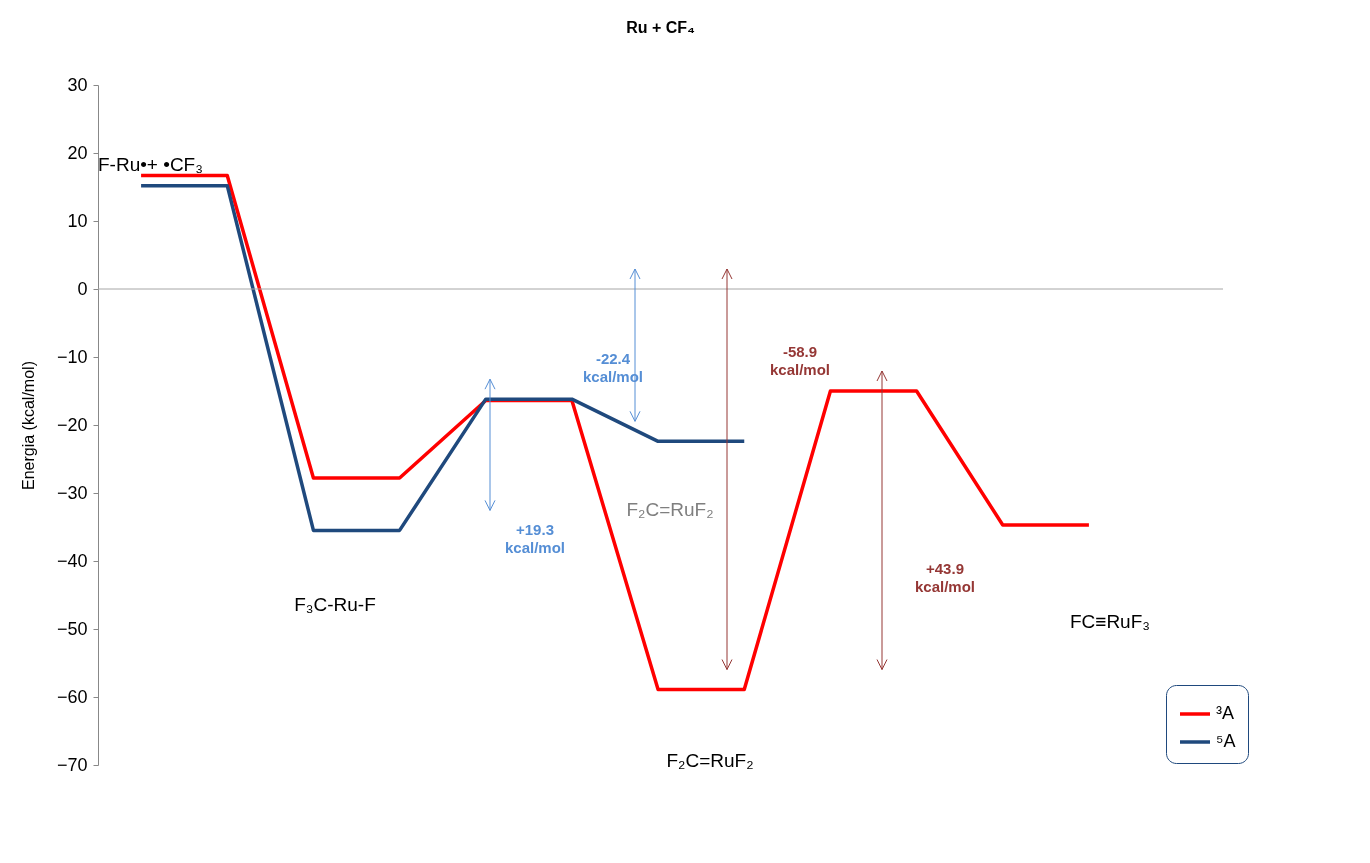 This screenshot has height=863, width=1370. What do you see at coordinates (1110, 621) in the screenshot?
I see `annotation: FC≡RuF₃` at bounding box center [1110, 621].